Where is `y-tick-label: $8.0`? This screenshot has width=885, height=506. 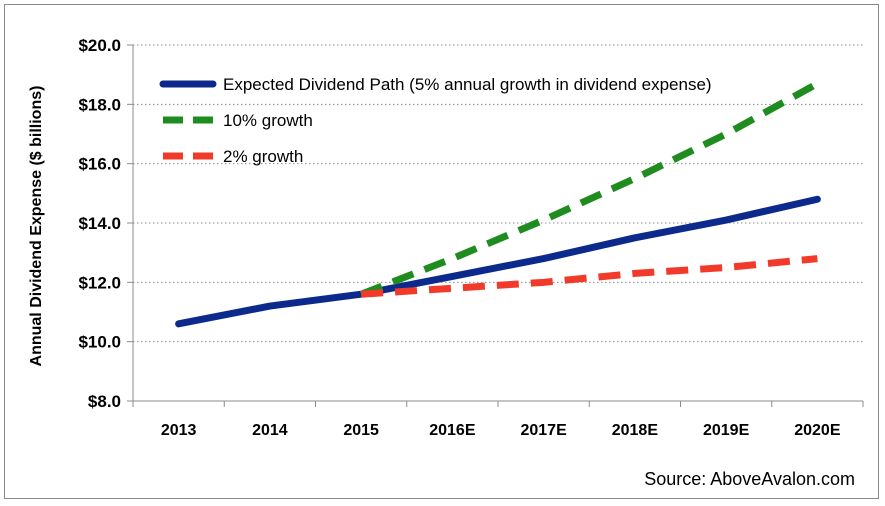 y-tick-label: $8.0 is located at coordinates (104, 401).